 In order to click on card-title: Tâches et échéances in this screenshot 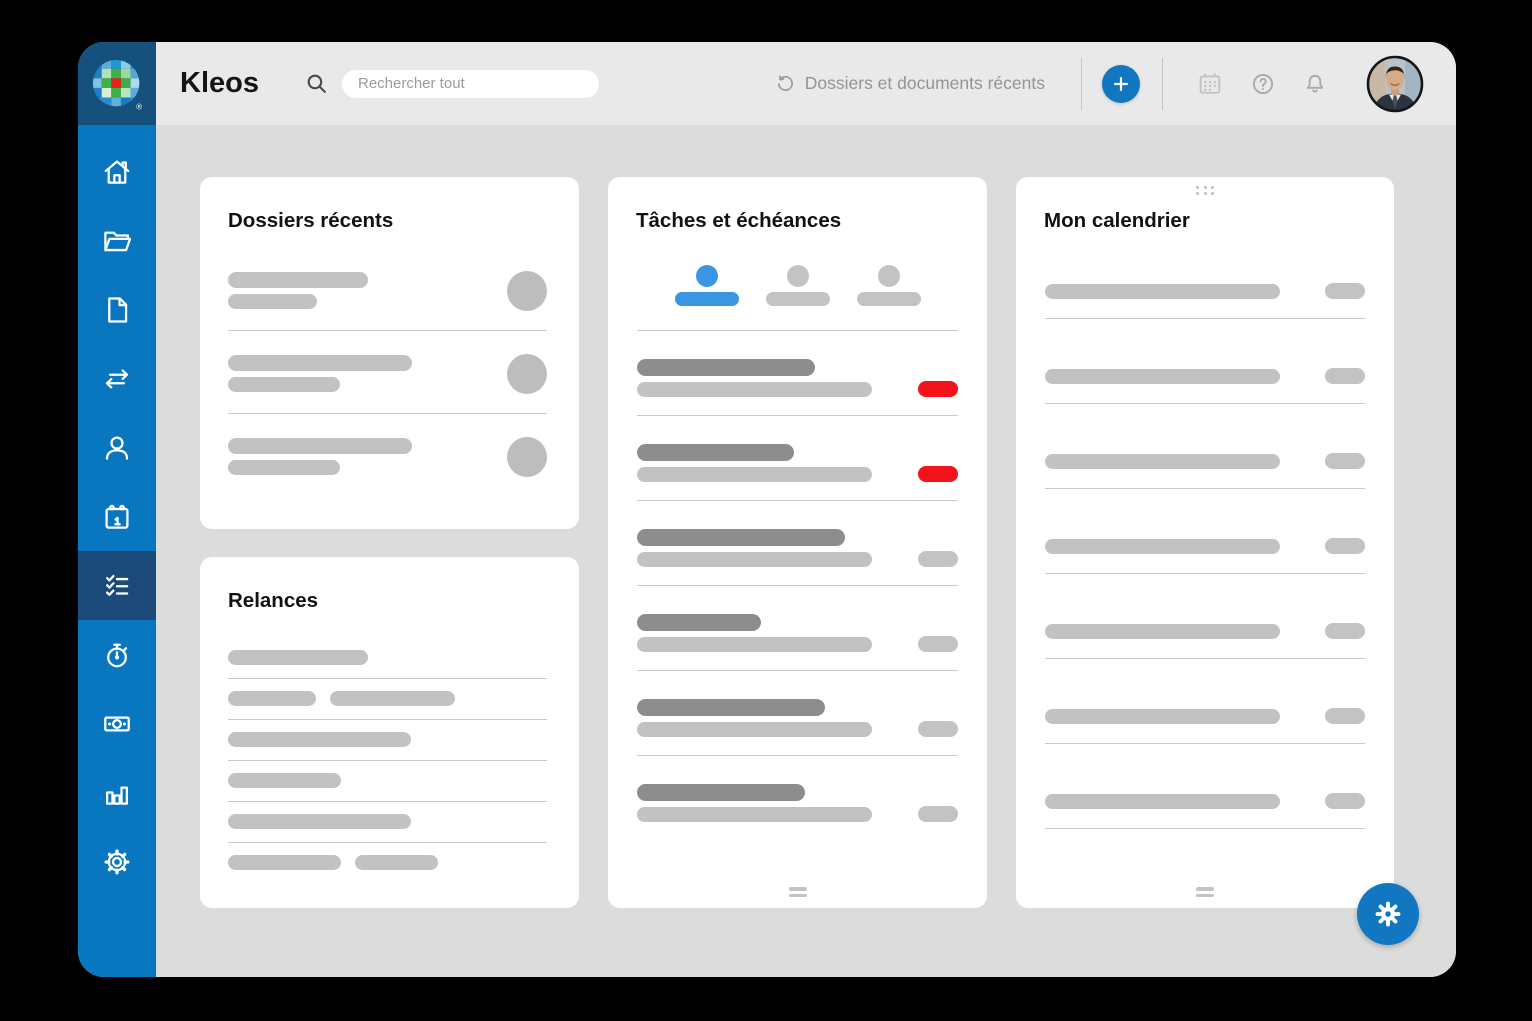, I will do `click(739, 220)`.